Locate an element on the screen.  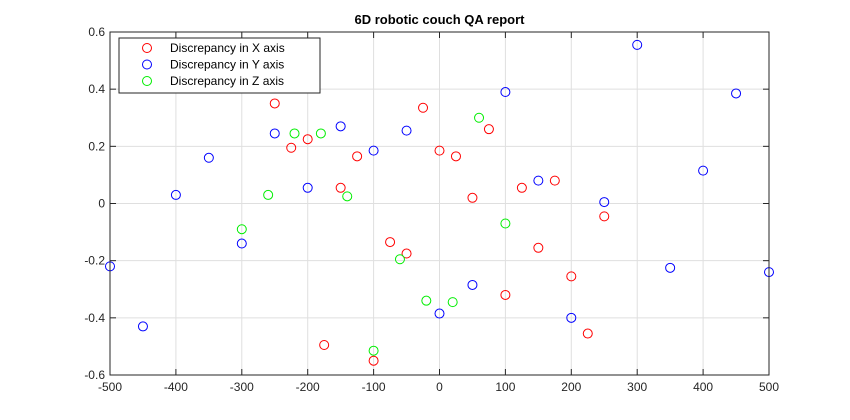
y-tick-label: -0.2 is located at coordinates (94, 261).